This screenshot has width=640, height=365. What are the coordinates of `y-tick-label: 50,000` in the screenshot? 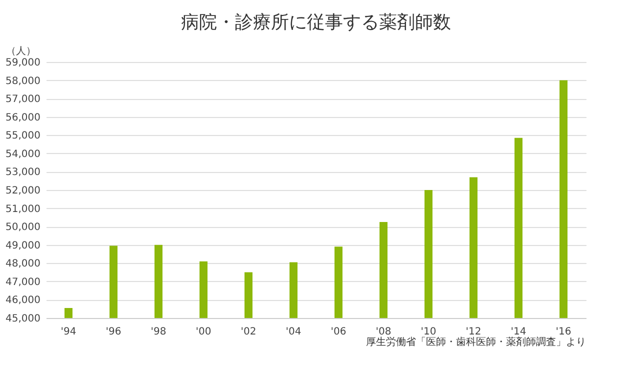 It's located at (23, 228).